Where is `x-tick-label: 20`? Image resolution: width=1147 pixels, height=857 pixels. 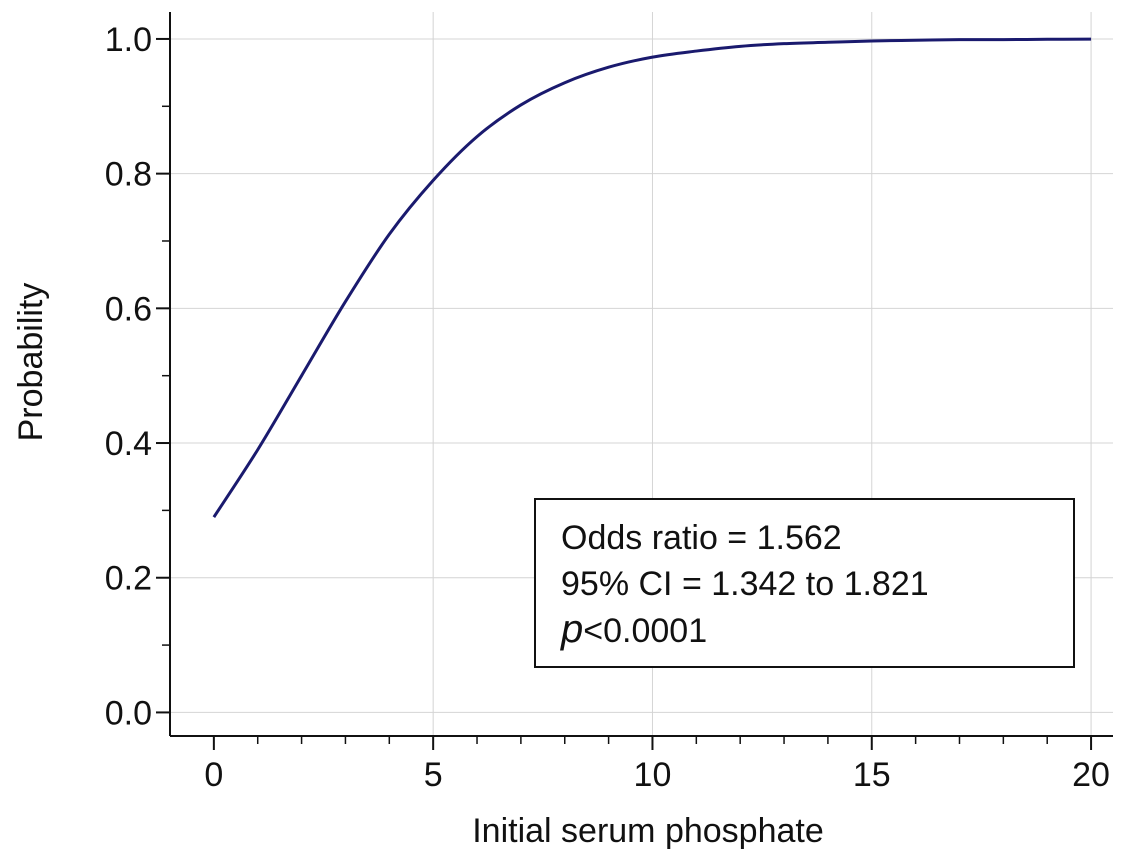
x-tick-label: 20 is located at coordinates (1091, 775).